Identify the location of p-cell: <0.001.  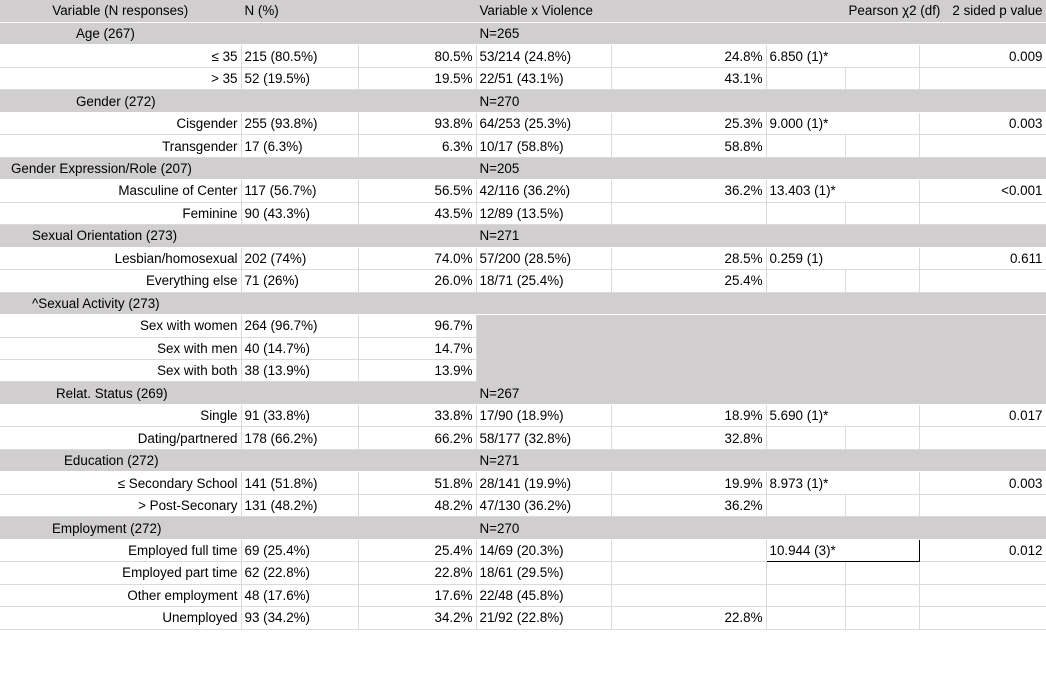
(982, 191).